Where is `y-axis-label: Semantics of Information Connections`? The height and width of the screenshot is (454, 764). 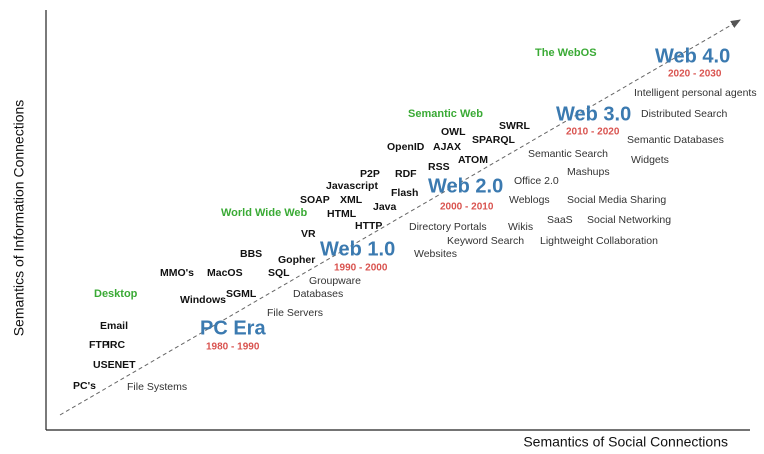
y-axis-label: Semantics of Information Connections is located at coordinates (19, 218).